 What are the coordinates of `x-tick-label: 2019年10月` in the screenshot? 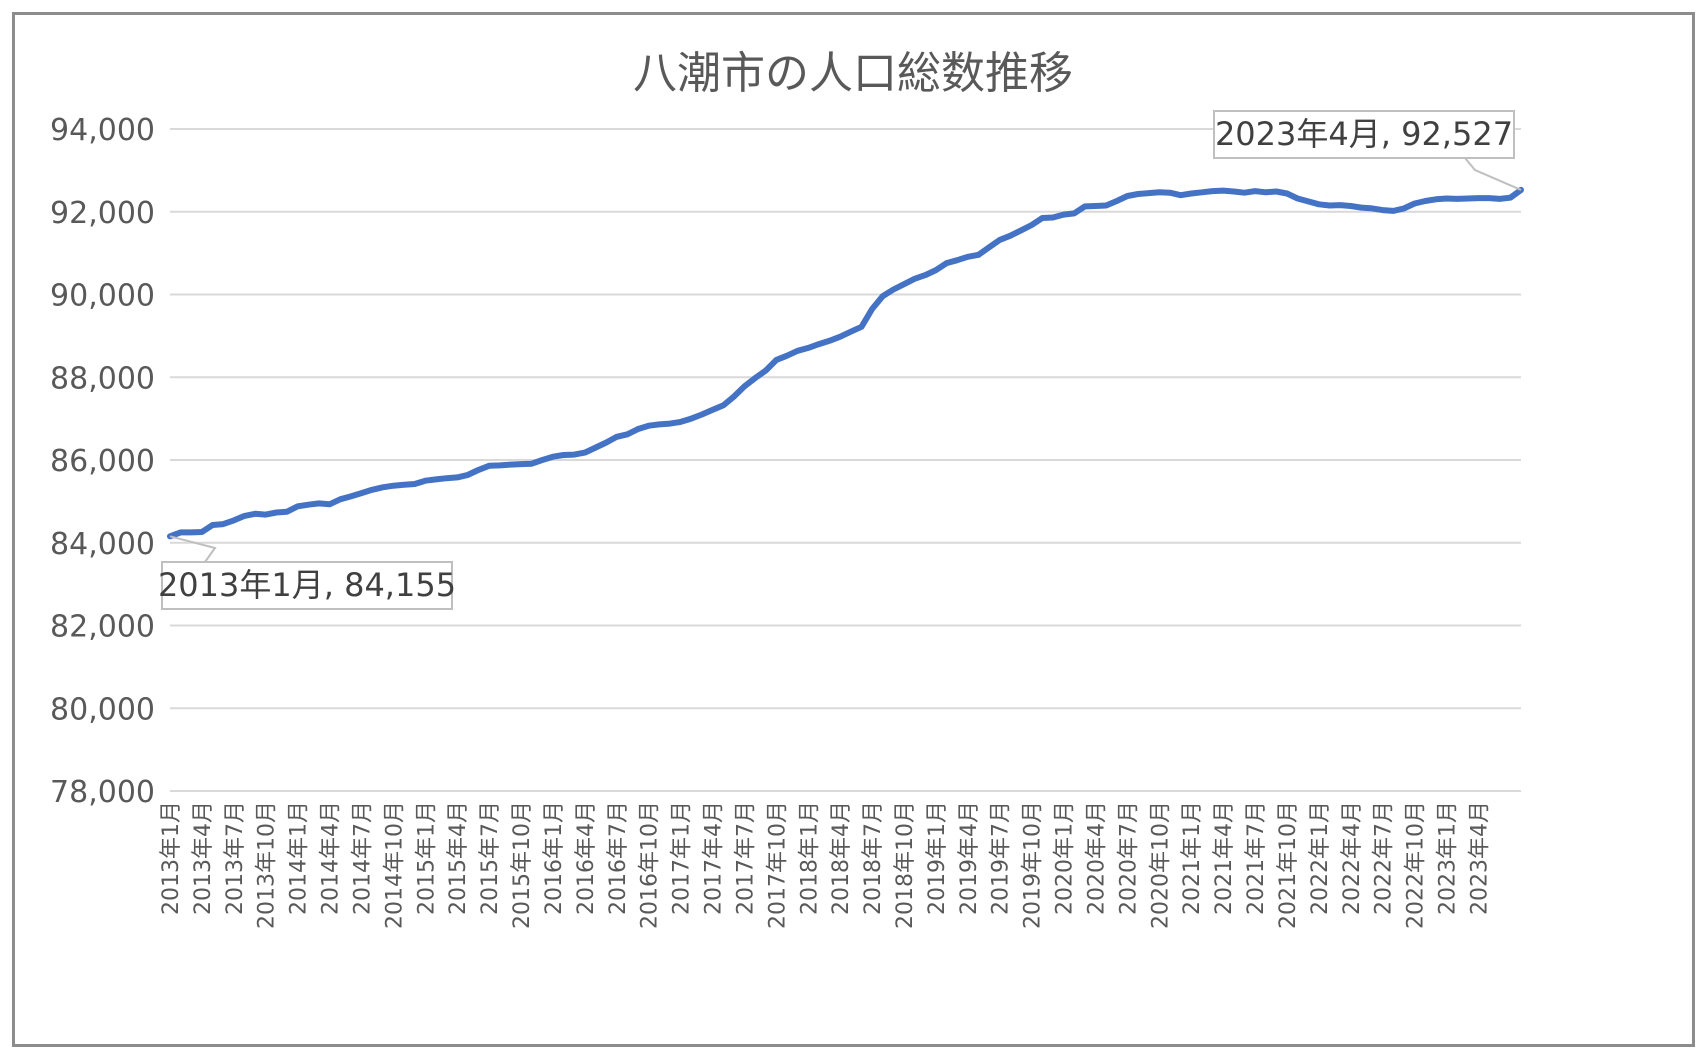 It's located at (1033, 865).